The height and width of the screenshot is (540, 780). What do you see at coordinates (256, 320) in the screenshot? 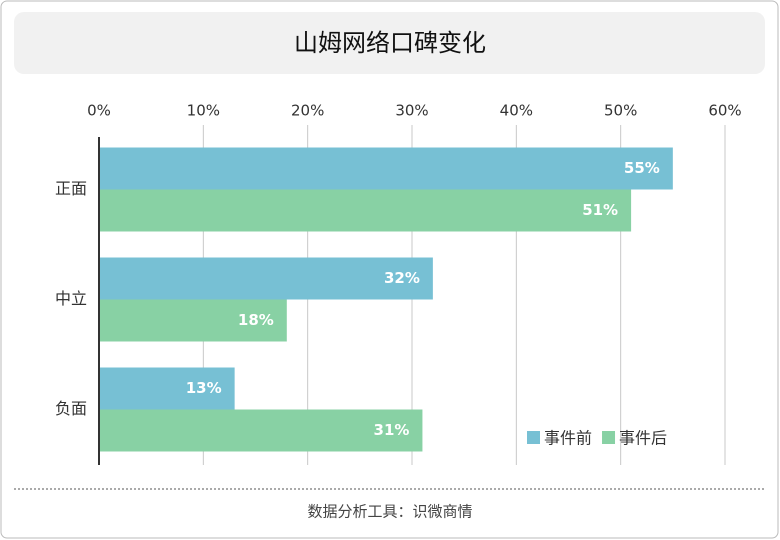
I see `value-label: 18%` at bounding box center [256, 320].